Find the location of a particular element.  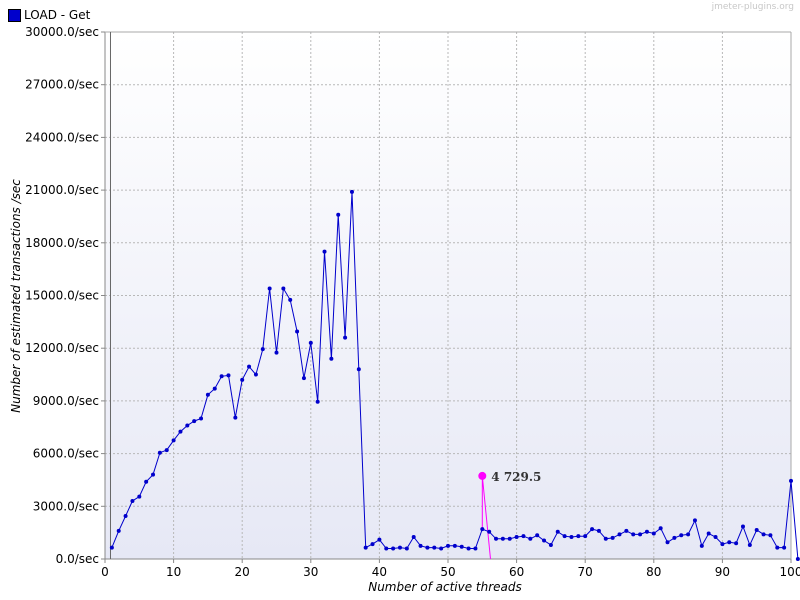

x-tick-label: 40 is located at coordinates (379, 572).